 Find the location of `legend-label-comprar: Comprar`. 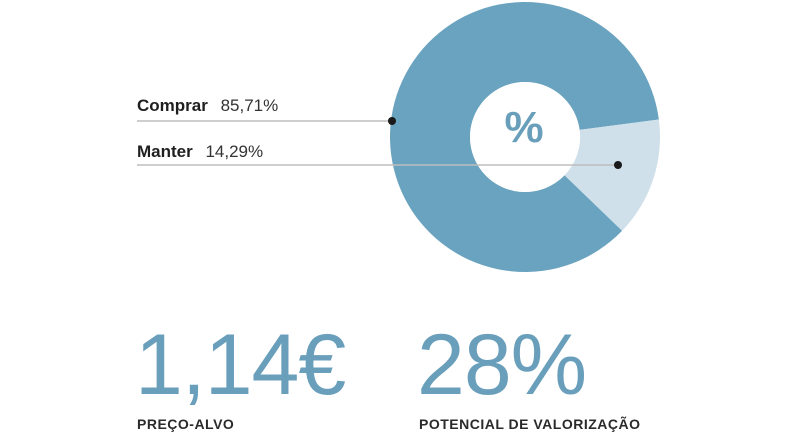

legend-label-comprar: Comprar is located at coordinates (172, 105).